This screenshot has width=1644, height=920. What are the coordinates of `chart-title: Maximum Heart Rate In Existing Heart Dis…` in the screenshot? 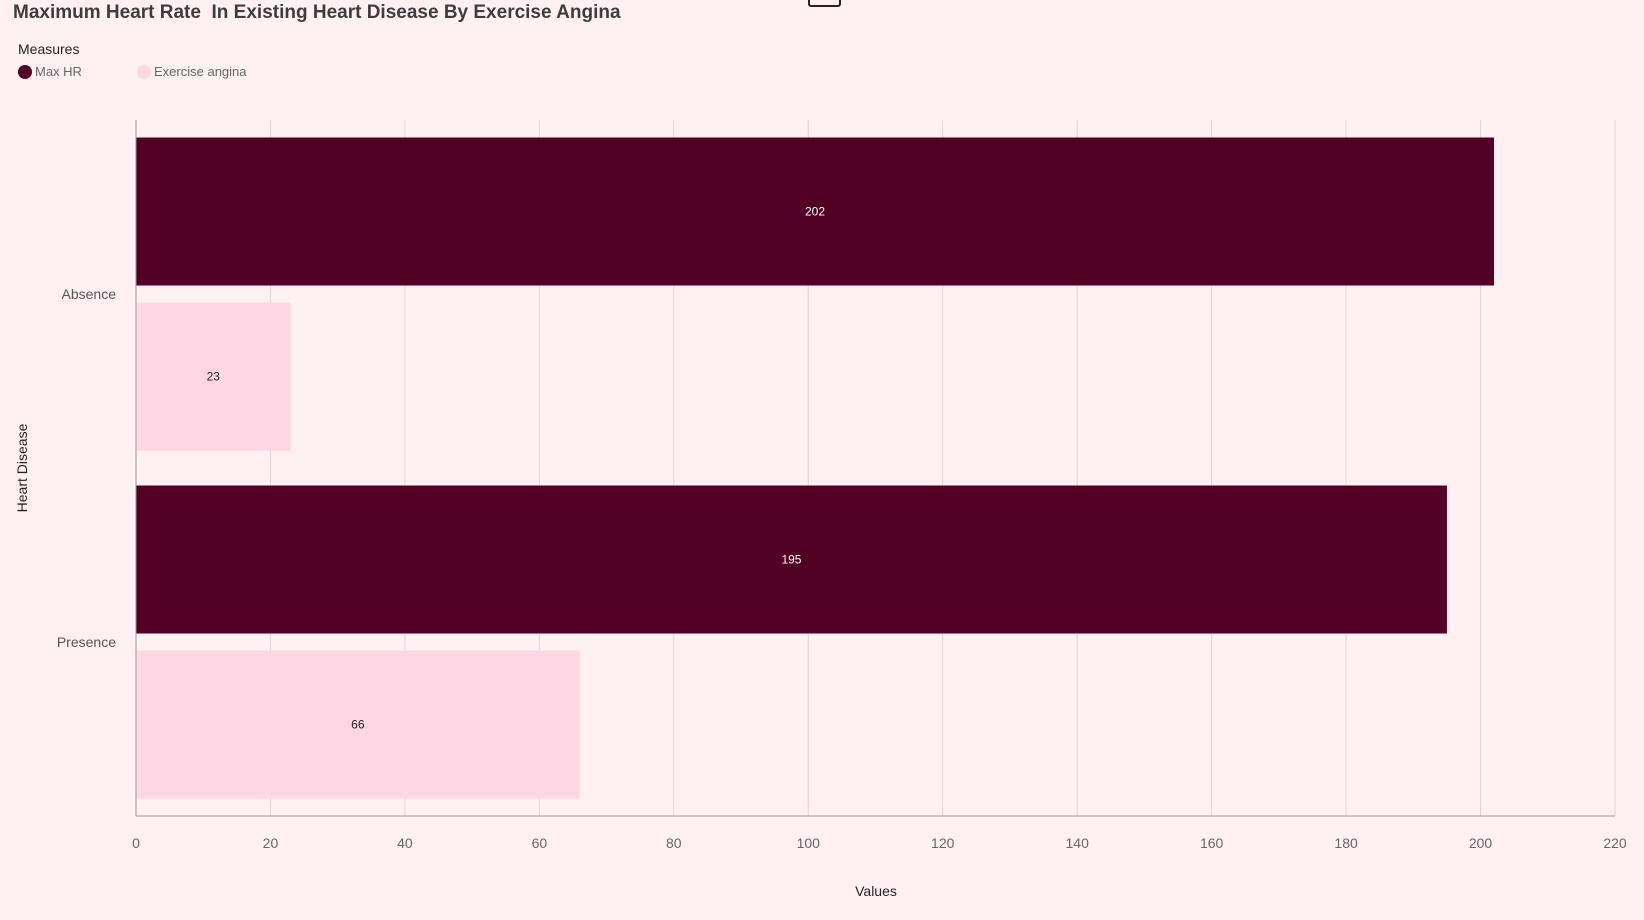 It's located at (317, 12).